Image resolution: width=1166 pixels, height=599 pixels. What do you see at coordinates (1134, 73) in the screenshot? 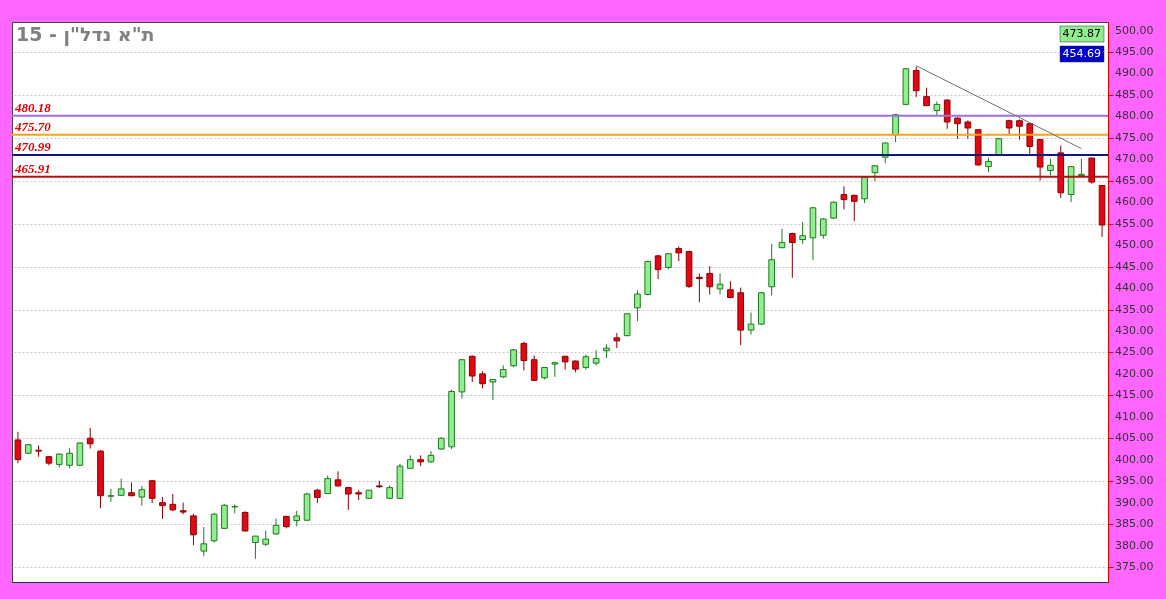
I see `y-tick-label: 490.00` at bounding box center [1134, 73].